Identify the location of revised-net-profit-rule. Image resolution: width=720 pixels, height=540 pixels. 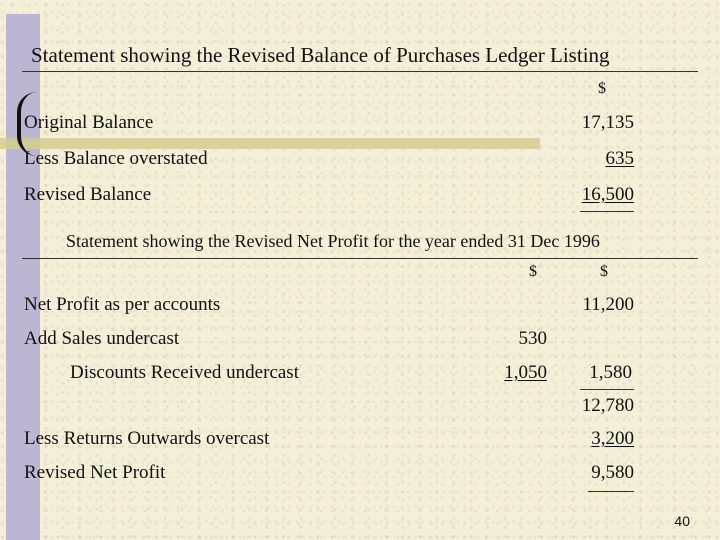
(611, 491).